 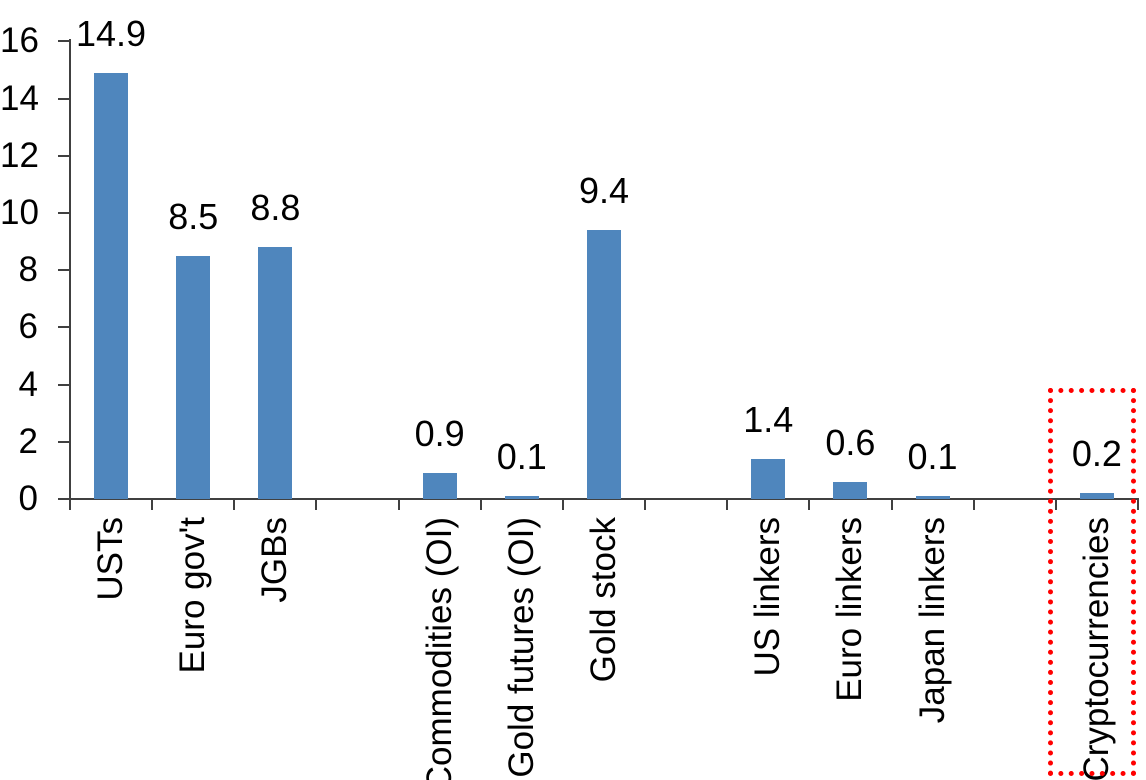 I want to click on bar-value-label: 1.4, so click(x=768, y=419).